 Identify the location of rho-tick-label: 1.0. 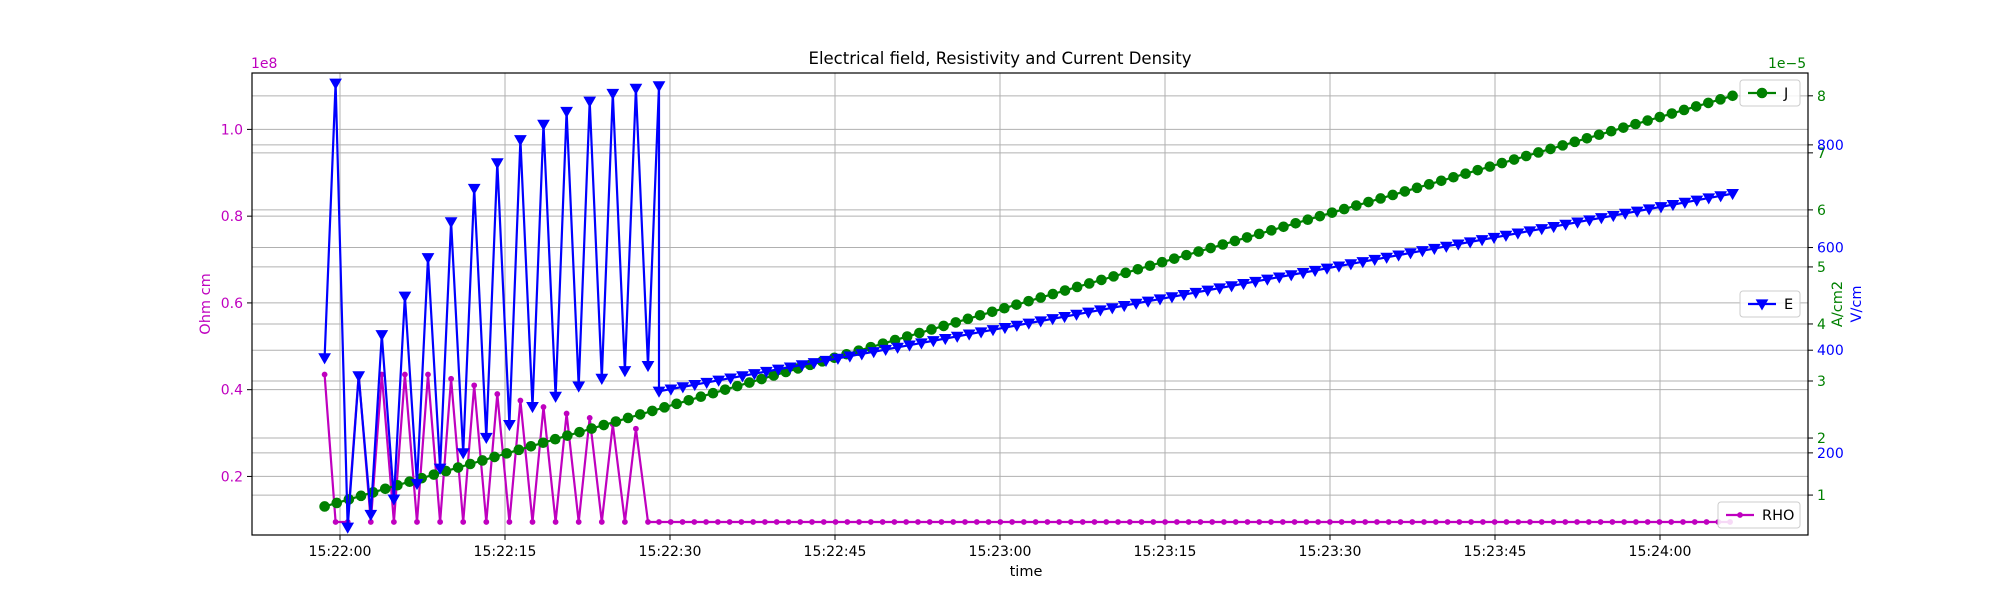
(232, 130).